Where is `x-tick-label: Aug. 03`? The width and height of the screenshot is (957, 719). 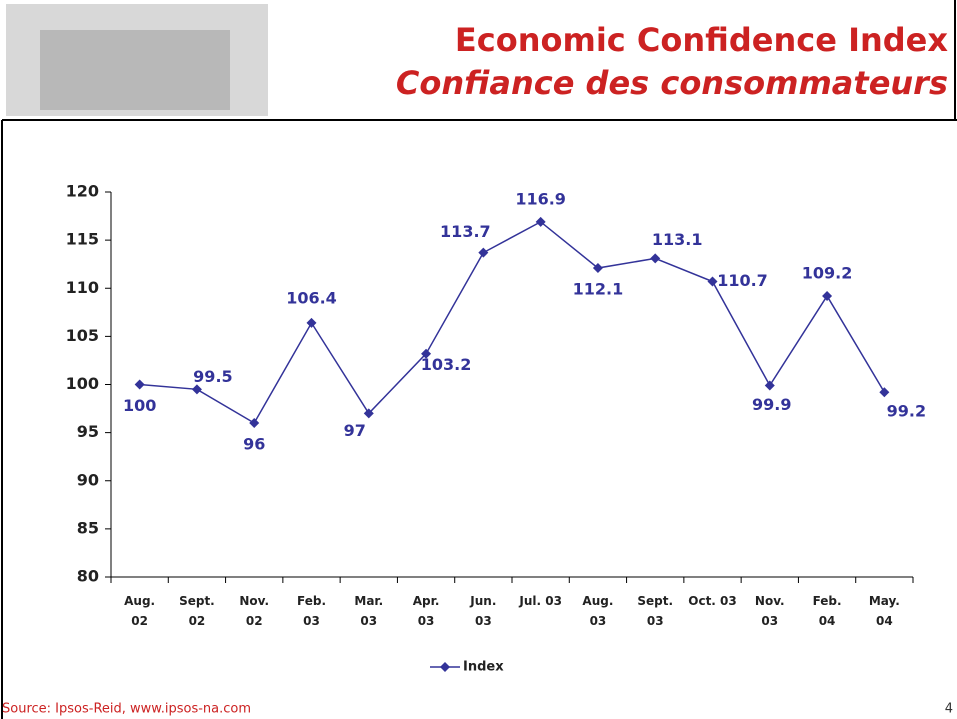 x-tick-label: Aug. 03 is located at coordinates (598, 611).